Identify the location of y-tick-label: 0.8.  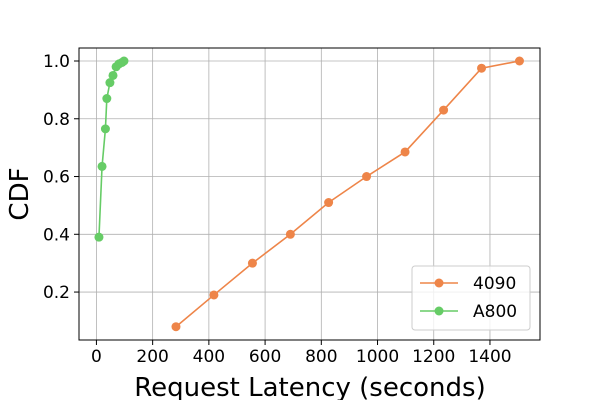
(56, 120).